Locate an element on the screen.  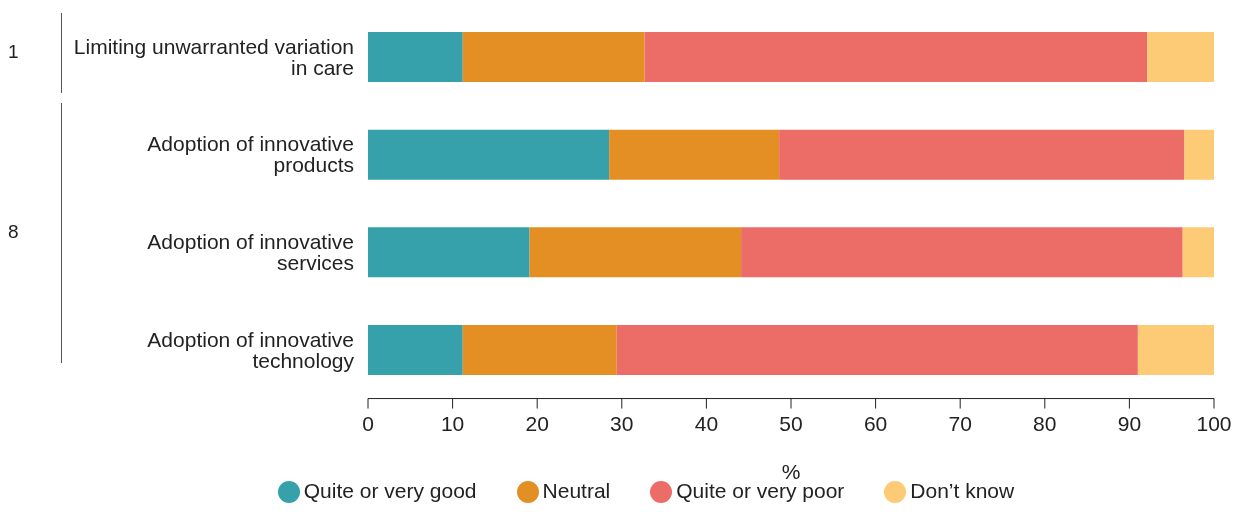
y-tick-label: Adoption of innovative products is located at coordinates (250, 154).